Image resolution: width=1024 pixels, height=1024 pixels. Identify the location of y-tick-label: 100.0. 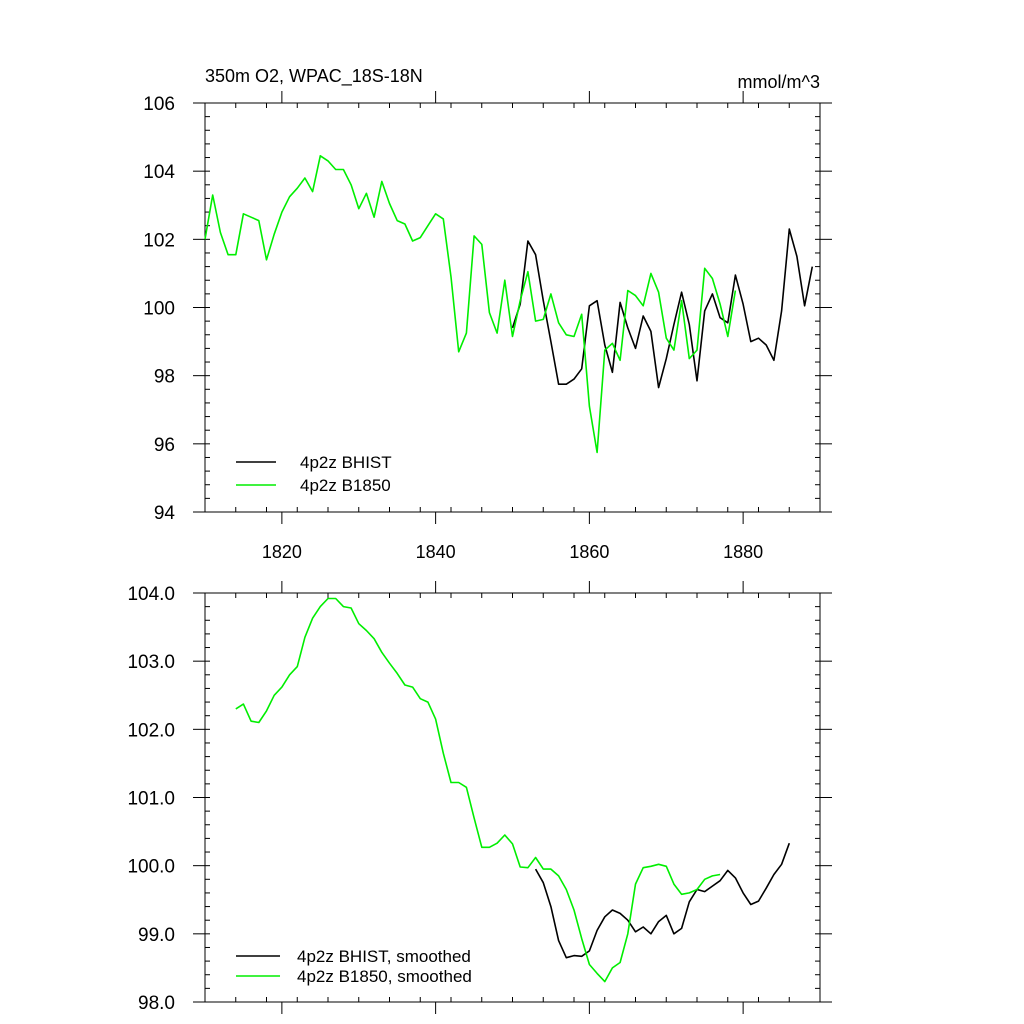
(151, 867).